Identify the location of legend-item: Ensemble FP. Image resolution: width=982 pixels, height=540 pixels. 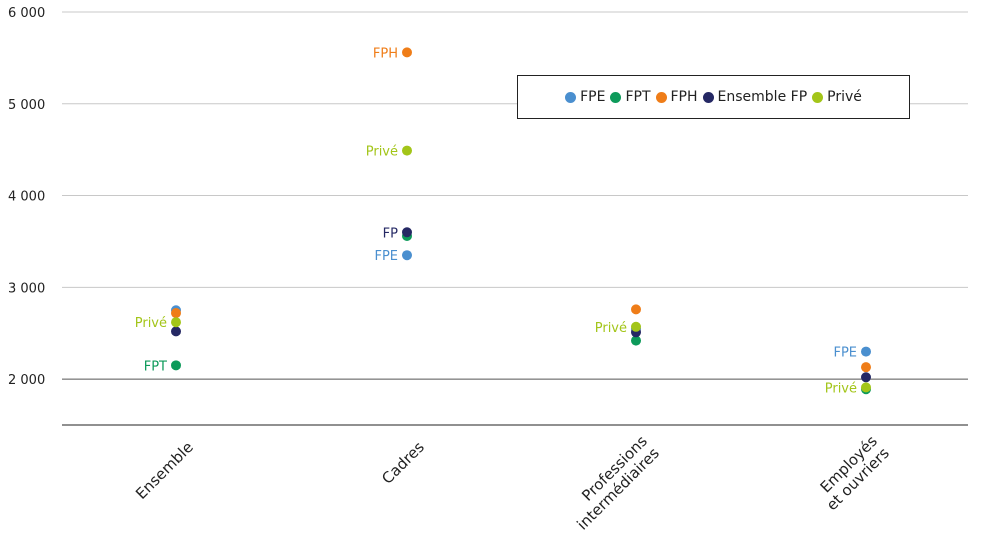
(755, 97).